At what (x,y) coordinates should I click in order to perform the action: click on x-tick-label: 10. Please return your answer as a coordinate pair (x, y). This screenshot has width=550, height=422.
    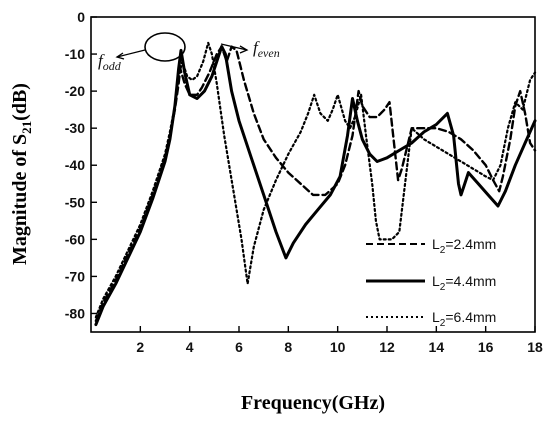
    Looking at the image, I should click on (338, 347).